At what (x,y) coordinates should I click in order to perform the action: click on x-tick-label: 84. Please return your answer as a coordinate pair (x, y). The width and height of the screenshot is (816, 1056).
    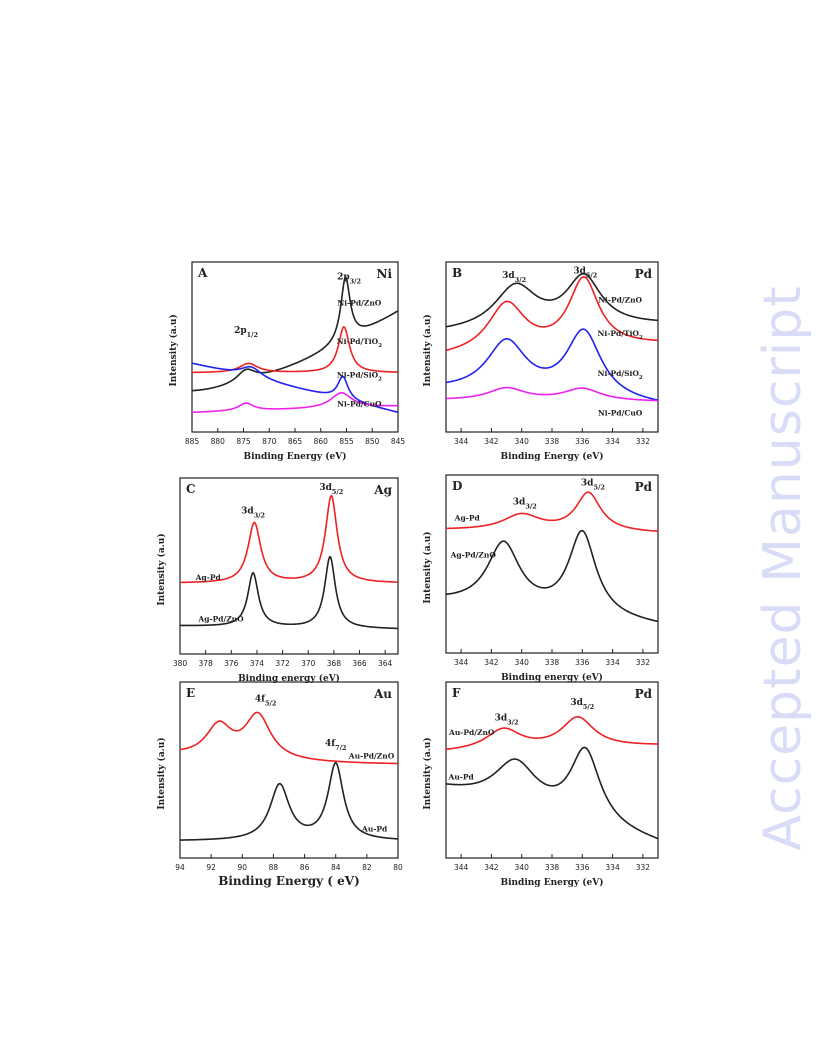
    Looking at the image, I should click on (336, 867).